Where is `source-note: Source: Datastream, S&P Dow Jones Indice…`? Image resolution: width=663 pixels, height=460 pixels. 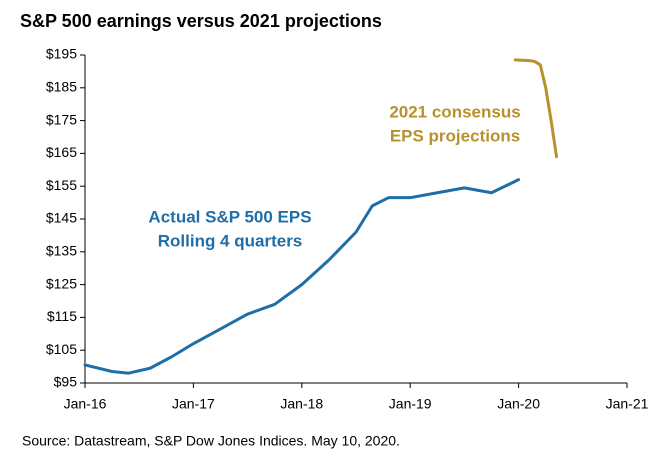 source-note: Source: Datastream, S&P Dow Jones Indice… is located at coordinates (211, 441).